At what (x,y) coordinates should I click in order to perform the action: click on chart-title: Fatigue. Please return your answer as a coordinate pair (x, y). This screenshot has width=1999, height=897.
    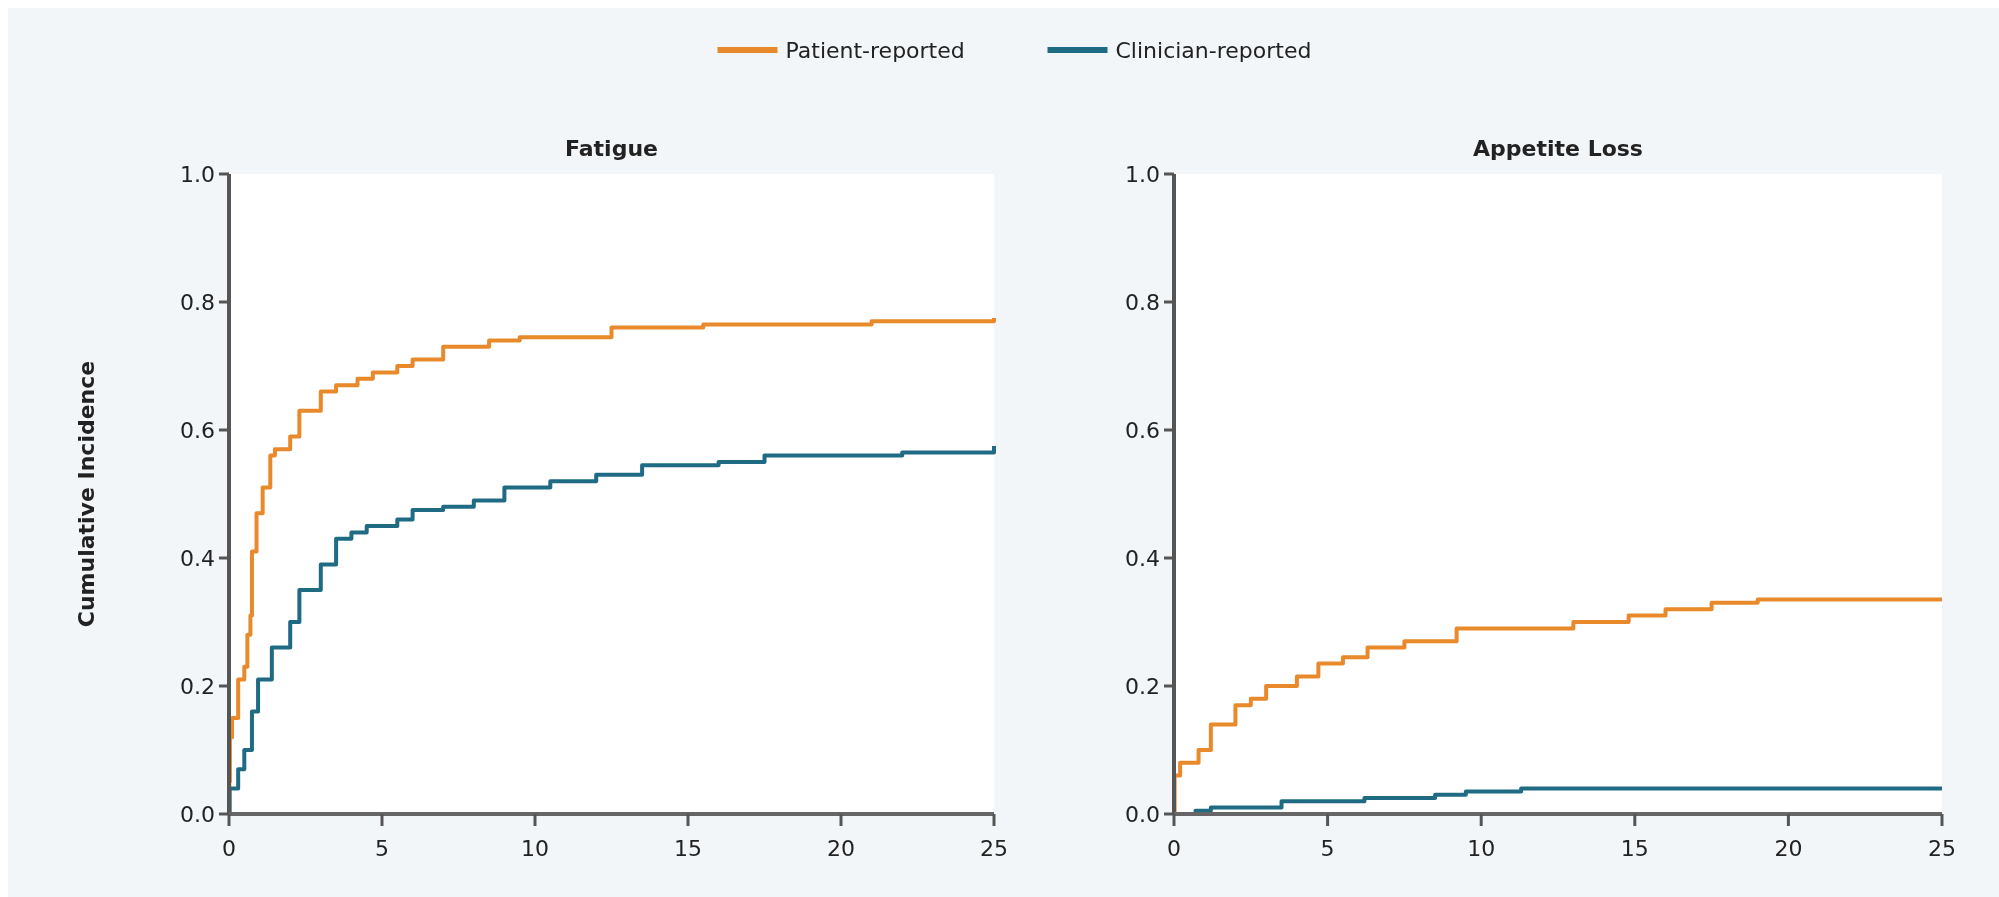
    Looking at the image, I should click on (611, 148).